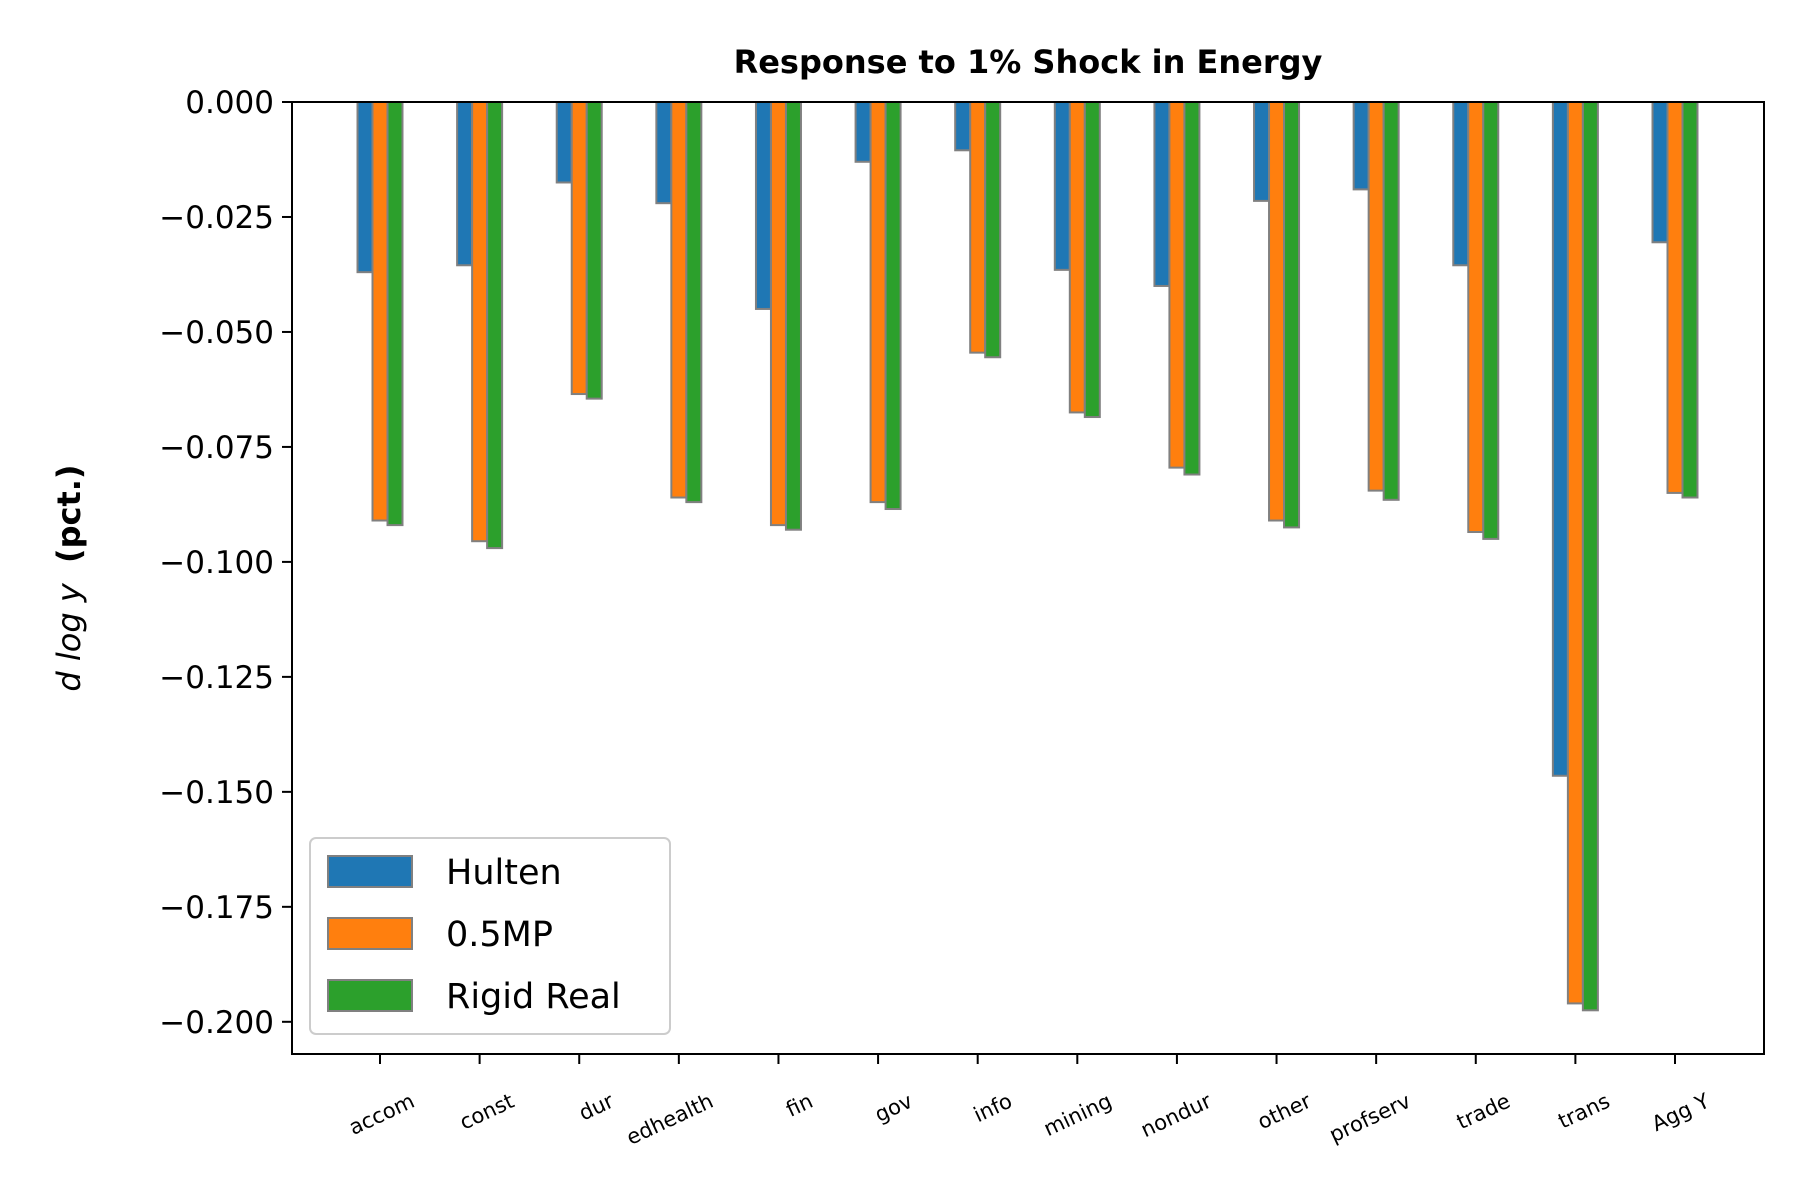 The height and width of the screenshot is (1200, 1800). What do you see at coordinates (763, 205) in the screenshot?
I see `bar-hulten-fin` at bounding box center [763, 205].